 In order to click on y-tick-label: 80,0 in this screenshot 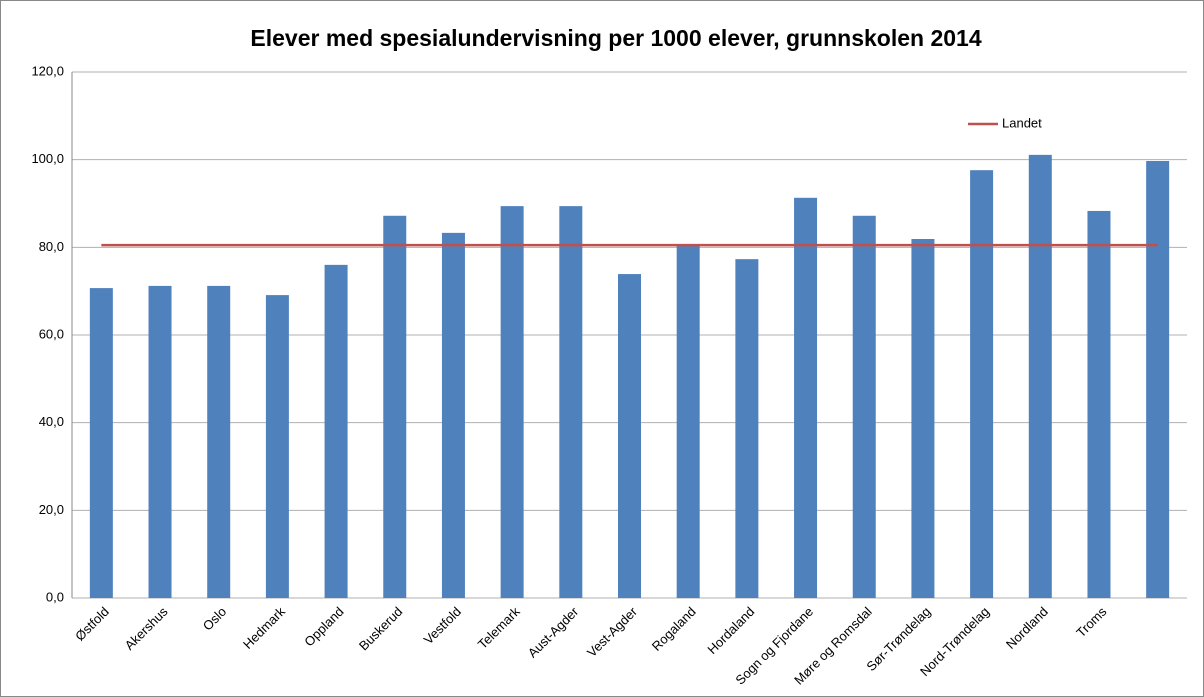, I will do `click(51, 246)`.